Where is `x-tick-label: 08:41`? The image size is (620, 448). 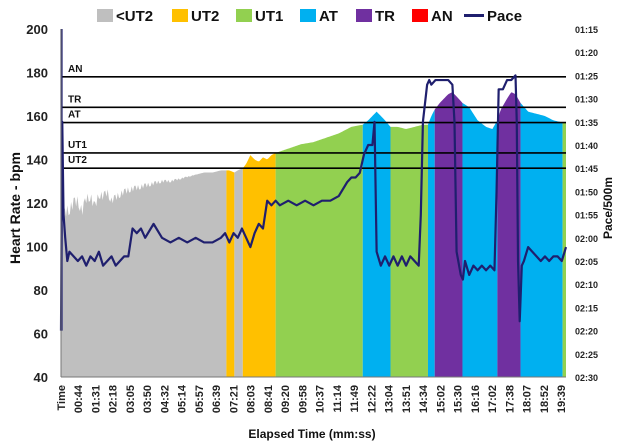
x-tick-label: 08:41 is located at coordinates (269, 399).